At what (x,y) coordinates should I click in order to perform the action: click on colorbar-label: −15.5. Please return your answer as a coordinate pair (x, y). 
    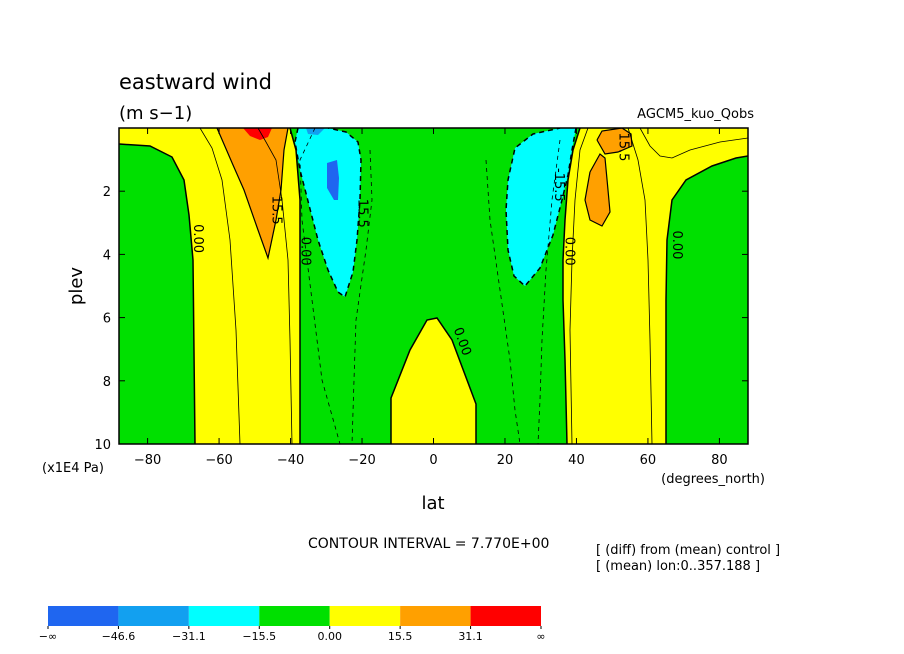
    Looking at the image, I should click on (259, 636).